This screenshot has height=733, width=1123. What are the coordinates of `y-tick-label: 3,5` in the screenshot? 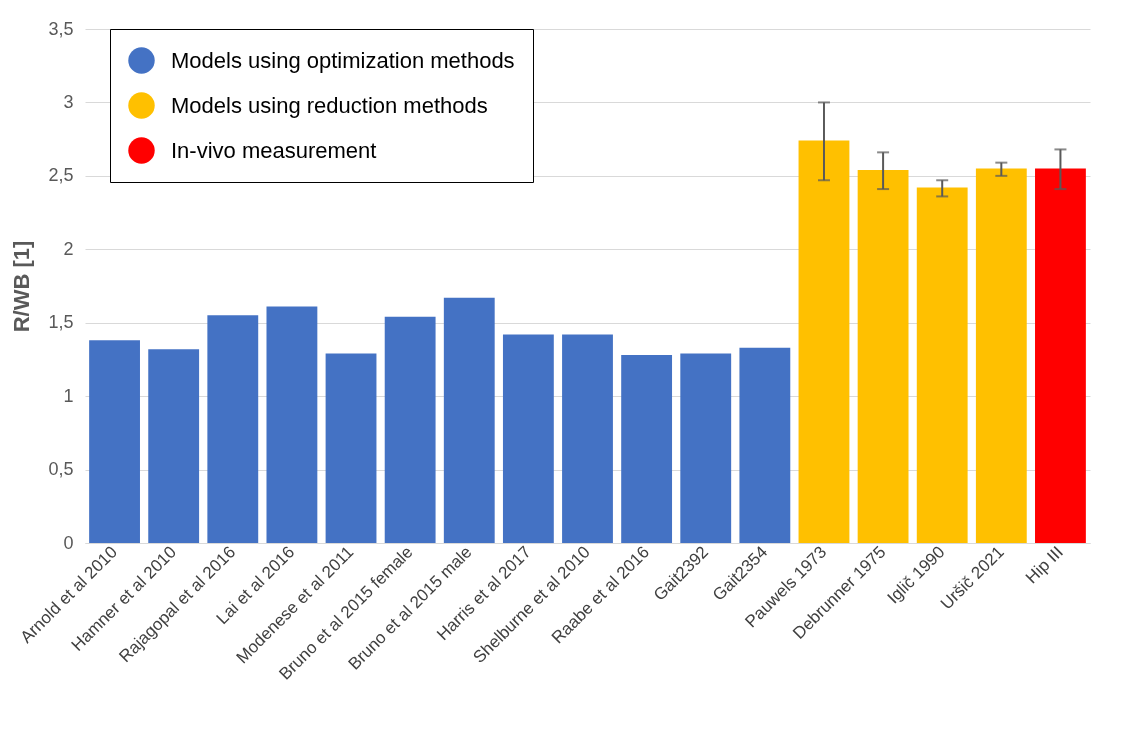 It's located at (61, 28).